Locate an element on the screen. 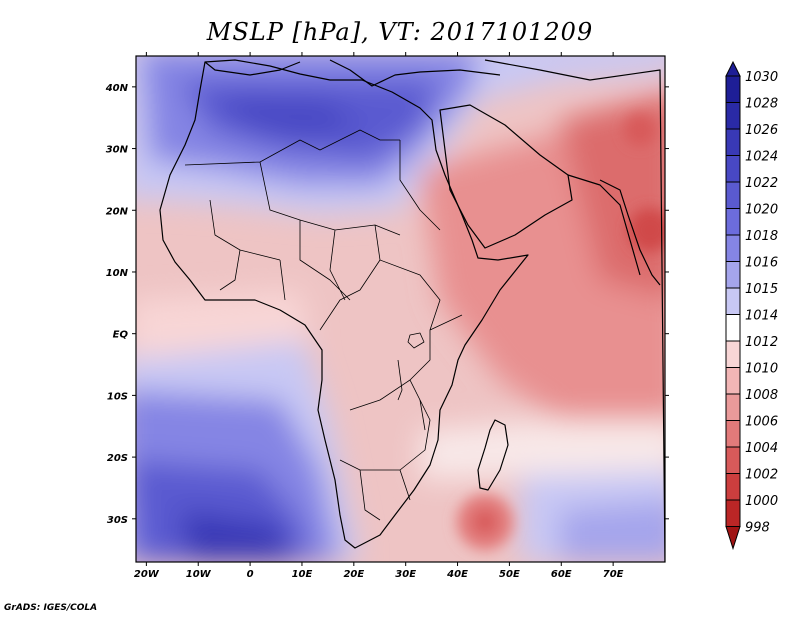 This screenshot has width=800, height=618. india-coastline is located at coordinates (630, 232).